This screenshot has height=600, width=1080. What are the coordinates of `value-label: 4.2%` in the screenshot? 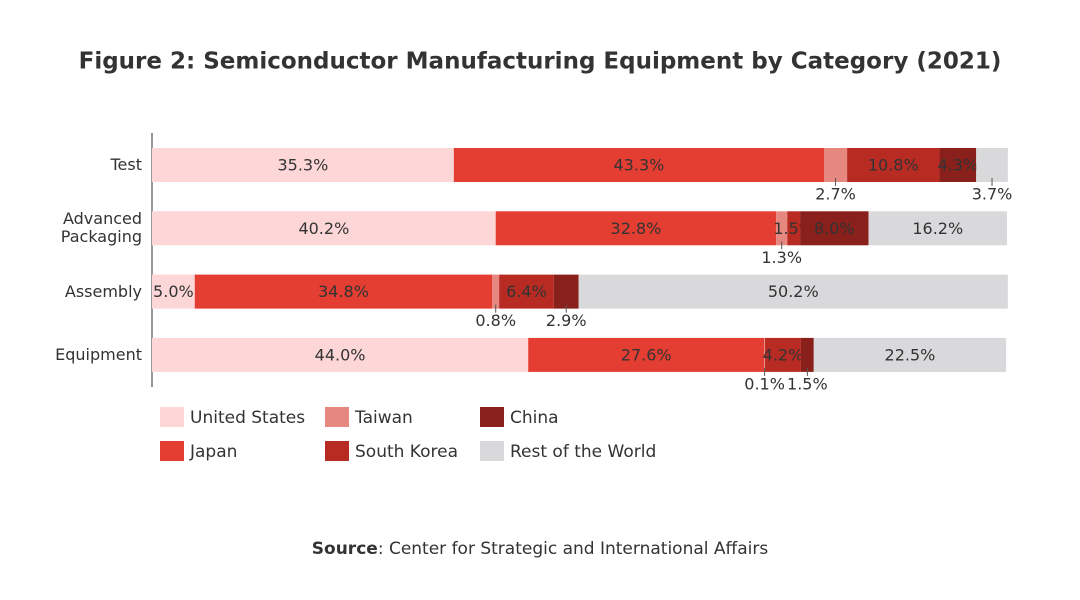 It's located at (783, 354).